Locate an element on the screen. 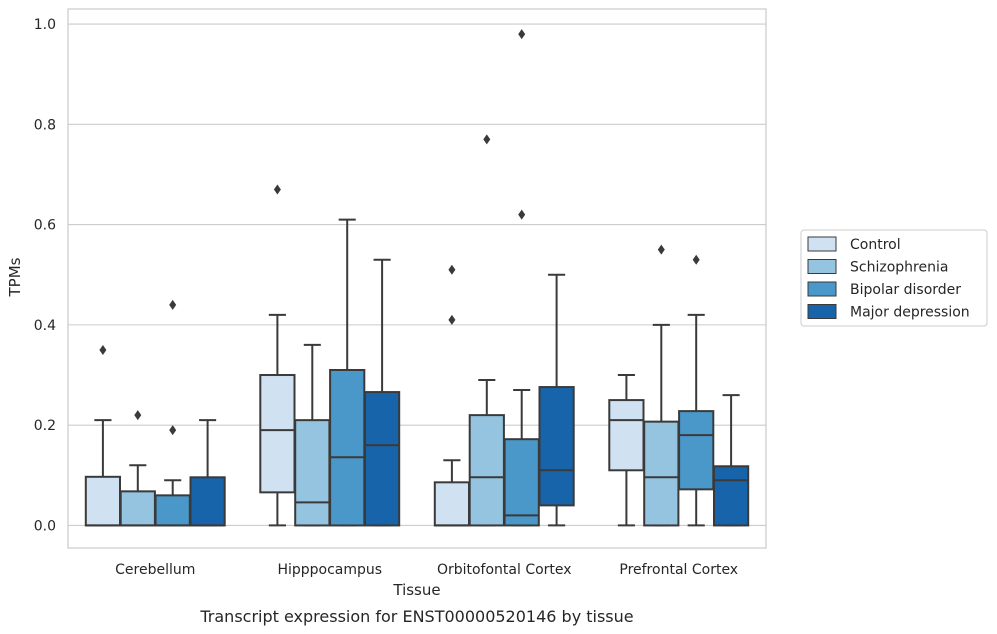 The width and height of the screenshot is (997, 634). y-tick-label: 0.8 is located at coordinates (45, 125).